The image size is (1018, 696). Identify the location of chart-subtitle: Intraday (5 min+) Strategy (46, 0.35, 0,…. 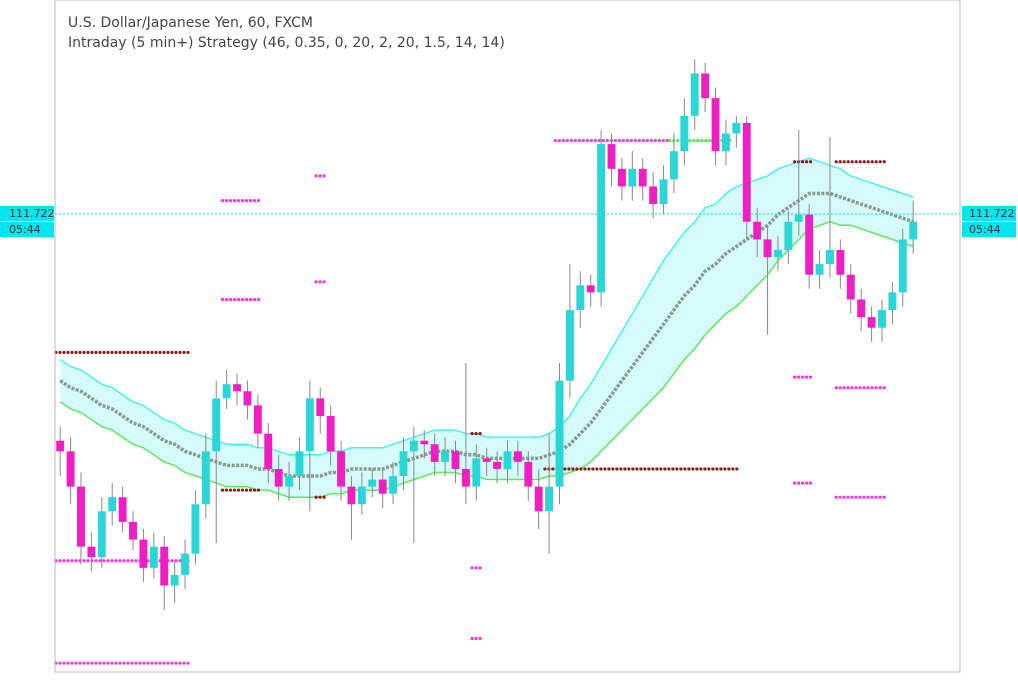
(286, 43).